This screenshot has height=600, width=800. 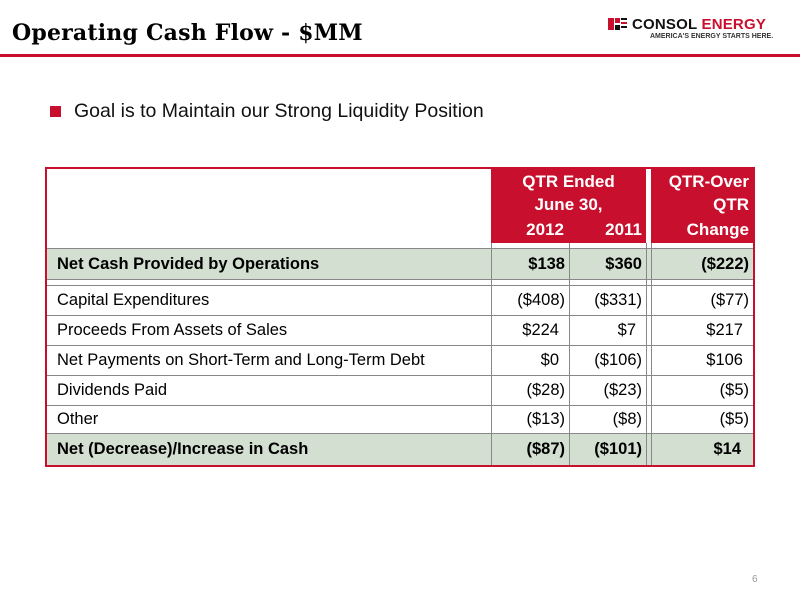 I want to click on row-value-2012: $138, so click(x=546, y=263).